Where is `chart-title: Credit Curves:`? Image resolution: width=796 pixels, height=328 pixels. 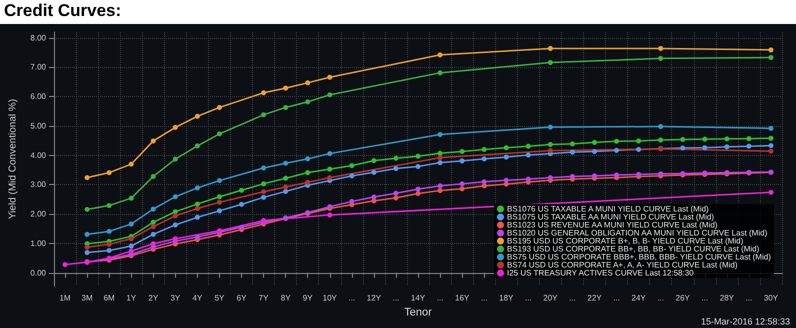 chart-title: Credit Curves: is located at coordinates (63, 11).